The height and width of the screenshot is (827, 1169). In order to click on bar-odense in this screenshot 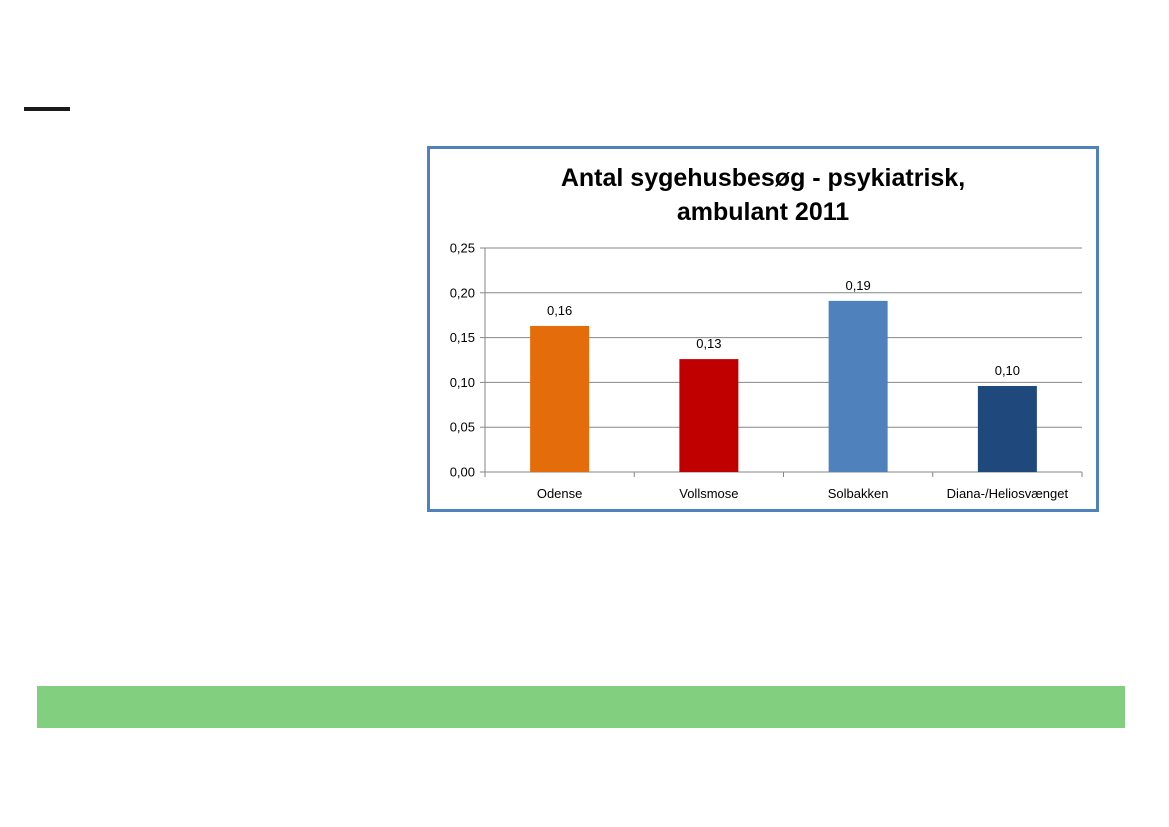, I will do `click(560, 398)`.